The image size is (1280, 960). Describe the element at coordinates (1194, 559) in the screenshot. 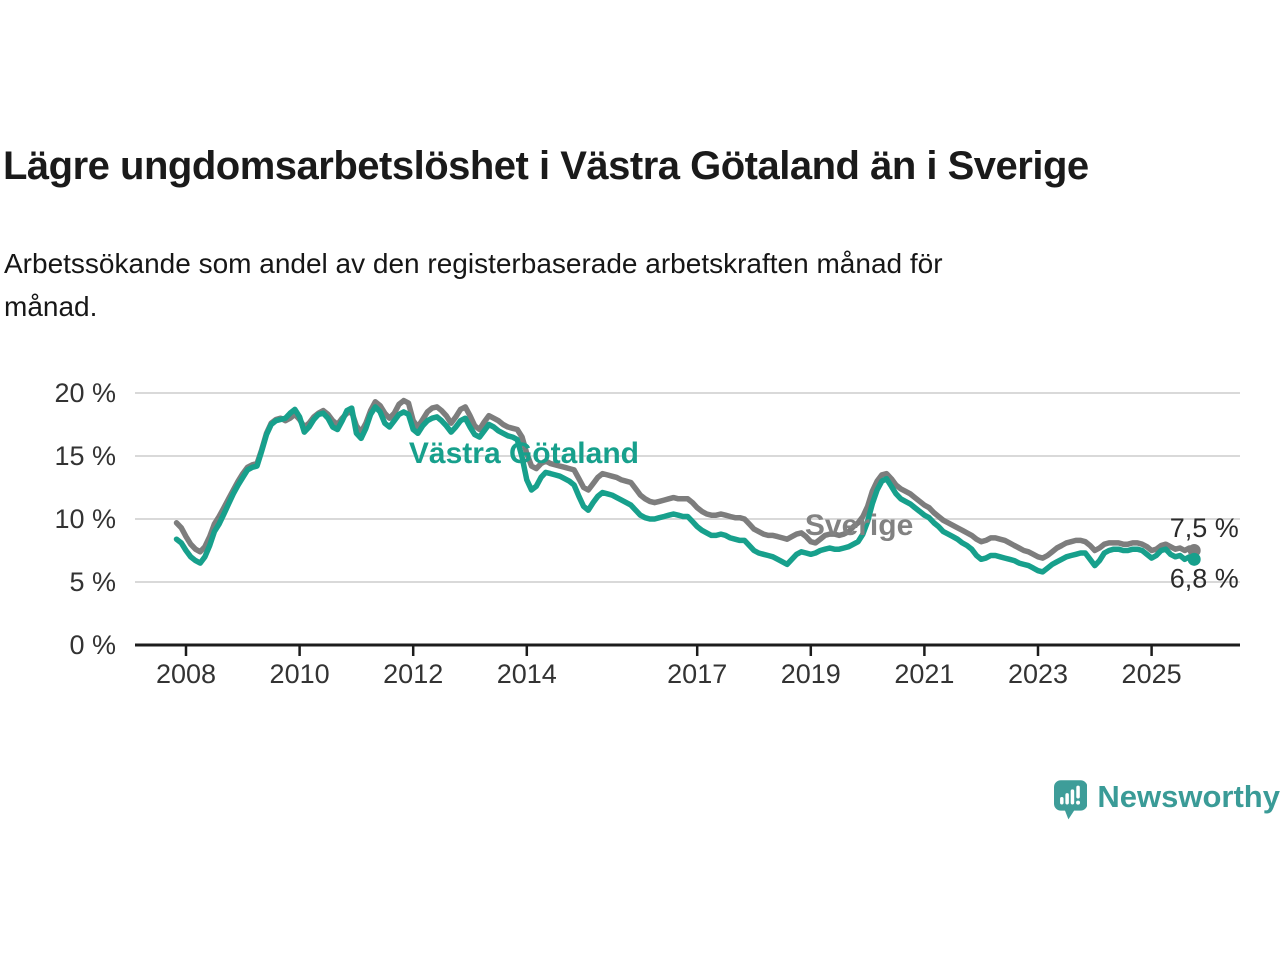

I see `series-end-dot-v-stra-g-taland` at that location.